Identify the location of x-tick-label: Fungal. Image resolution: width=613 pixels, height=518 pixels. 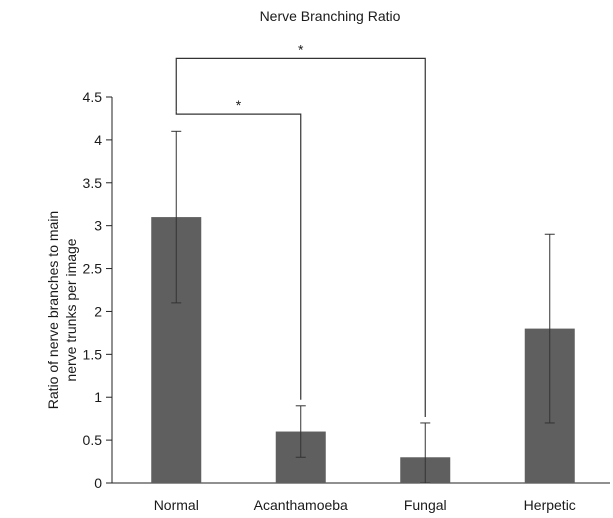
(425, 505).